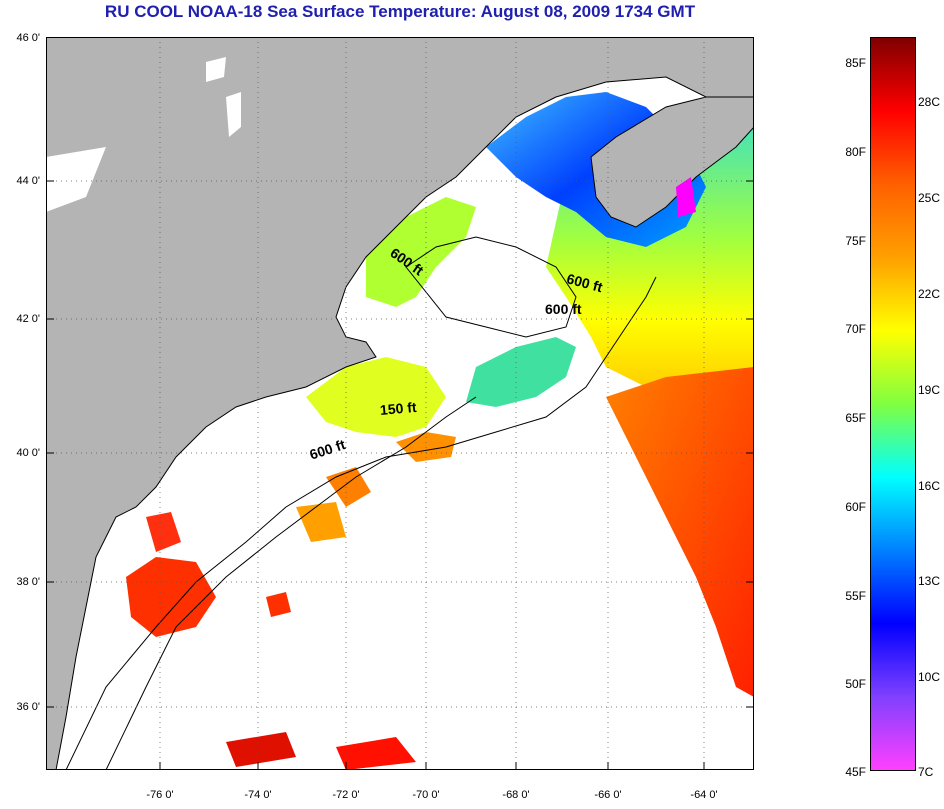  What do you see at coordinates (929, 294) in the screenshot?
I see `colorbar-label-22c: 22C` at bounding box center [929, 294].